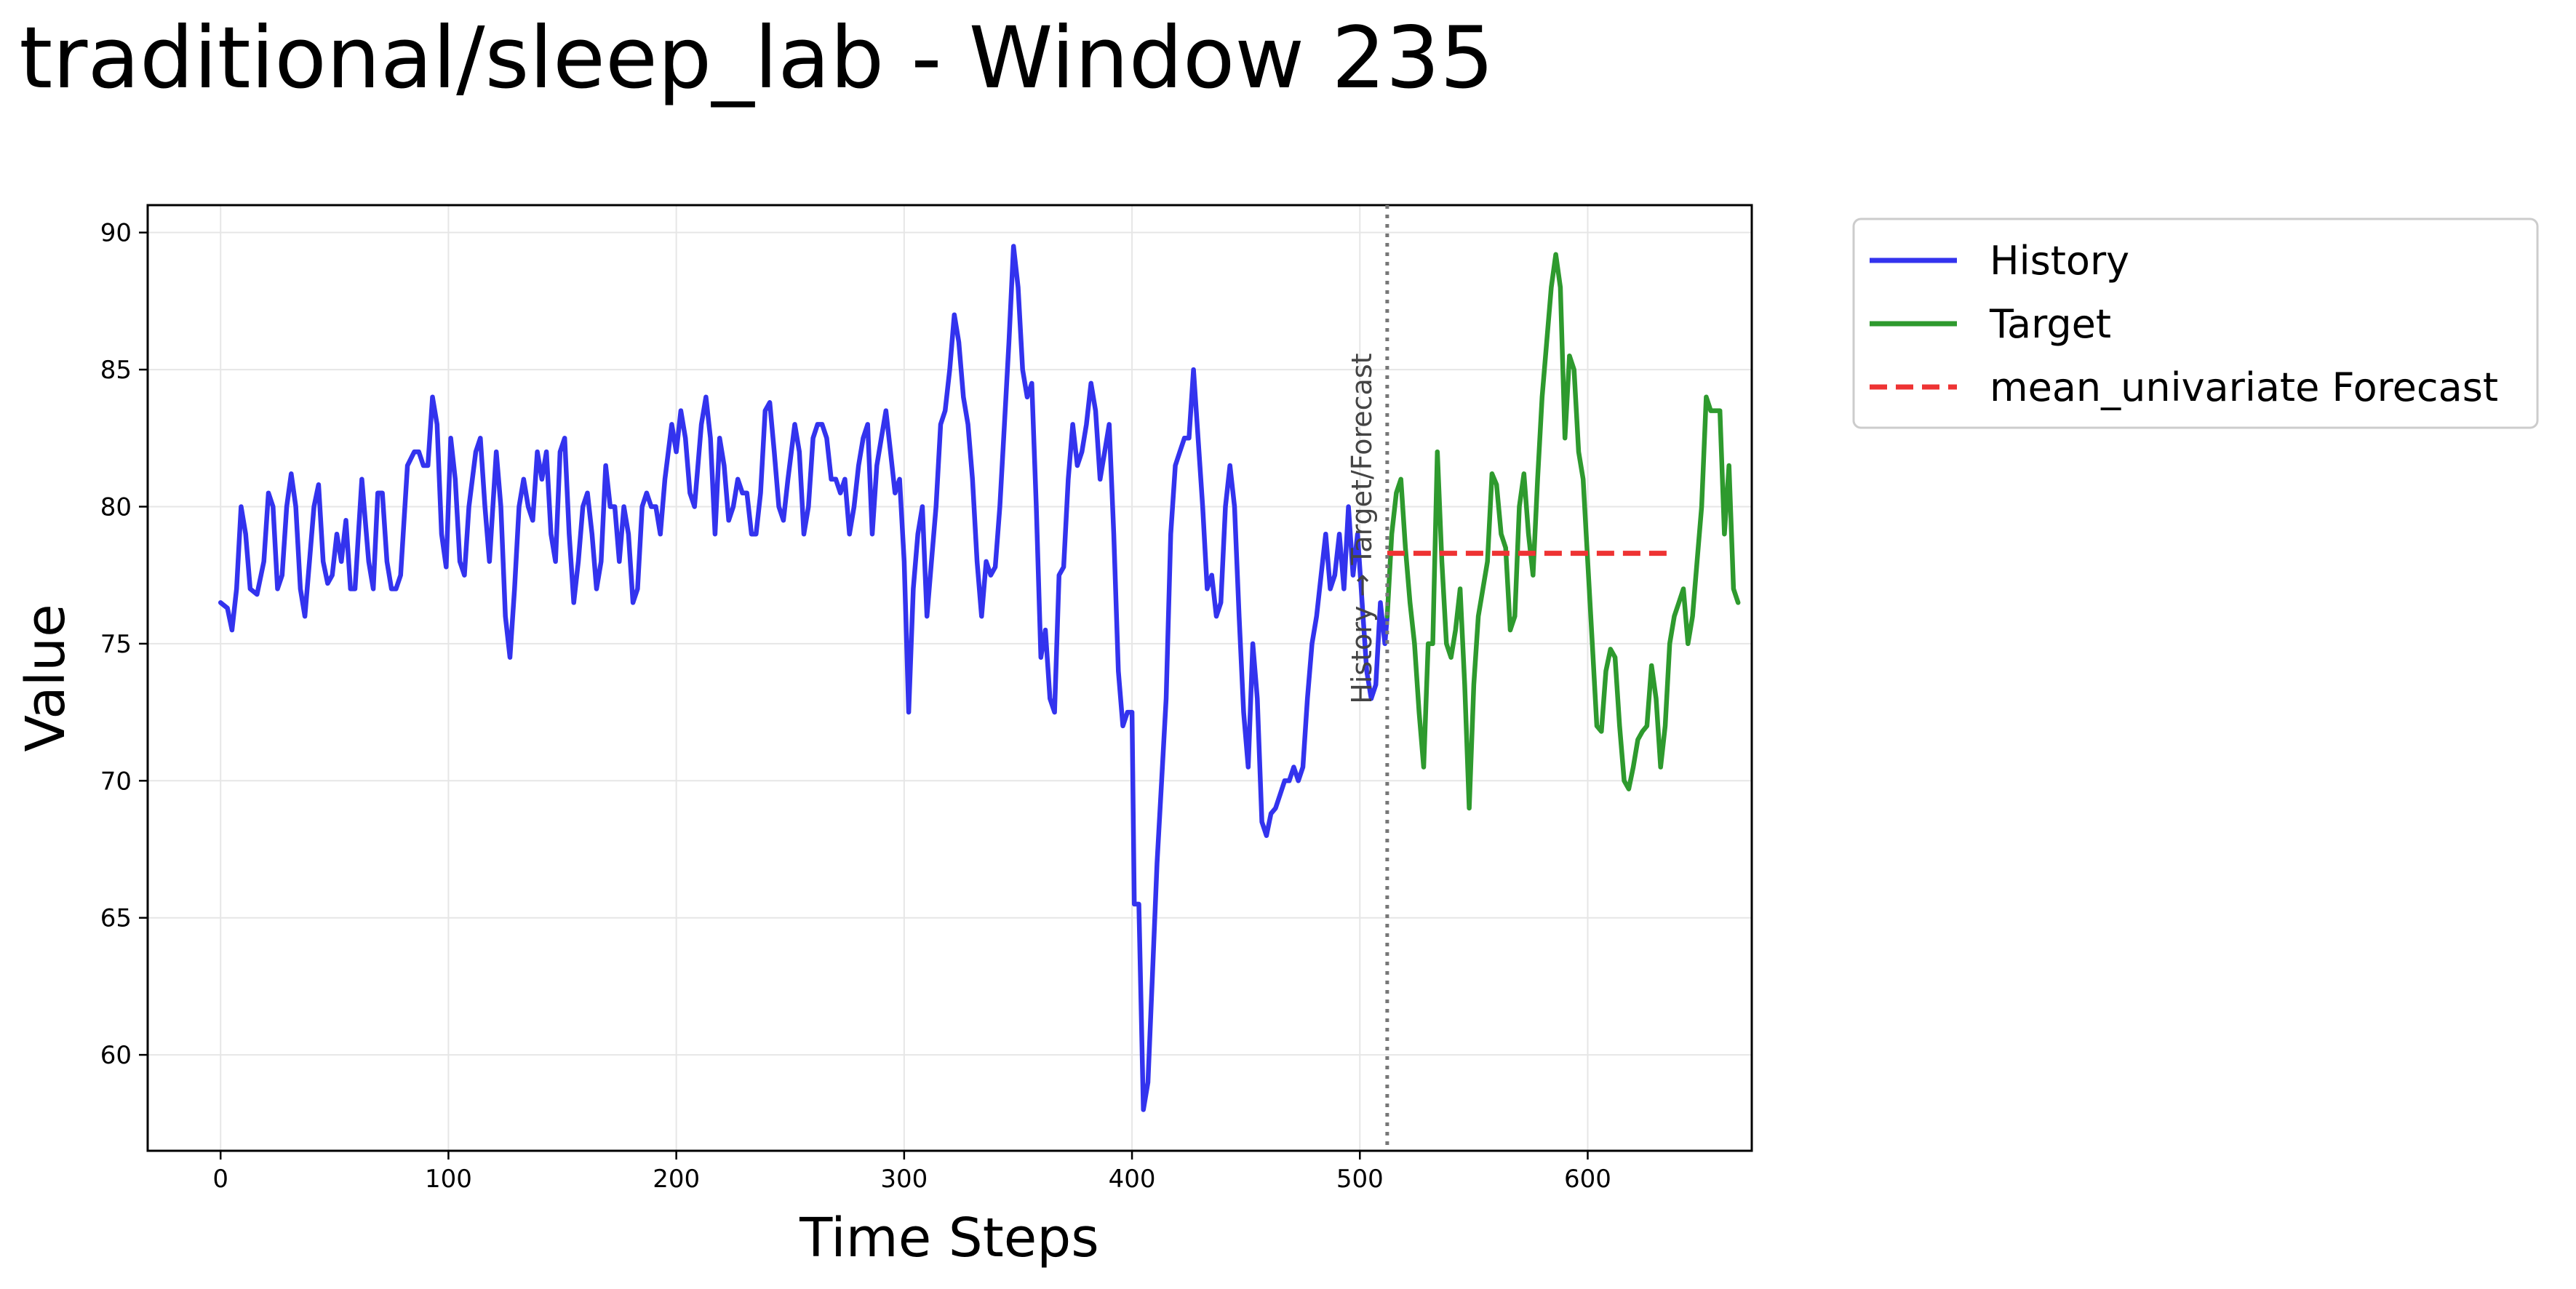 Image resolution: width=2576 pixels, height=1289 pixels. What do you see at coordinates (756, 58) in the screenshot?
I see `chart-title: traditional/sleep_lab - Window 235` at bounding box center [756, 58].